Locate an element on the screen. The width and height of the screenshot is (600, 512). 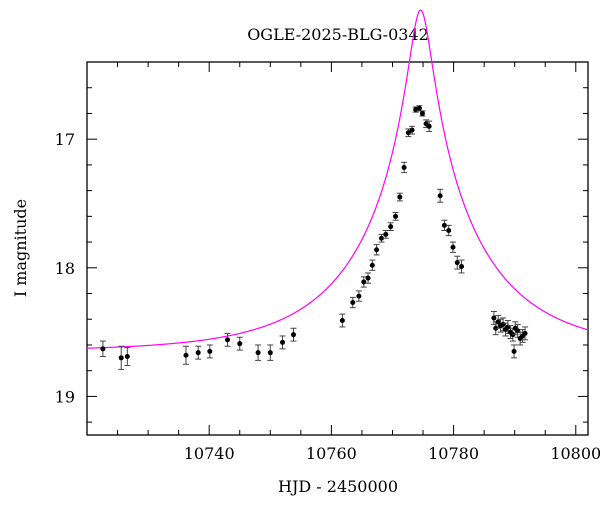
x-tick-label: 10760 is located at coordinates (331, 453).